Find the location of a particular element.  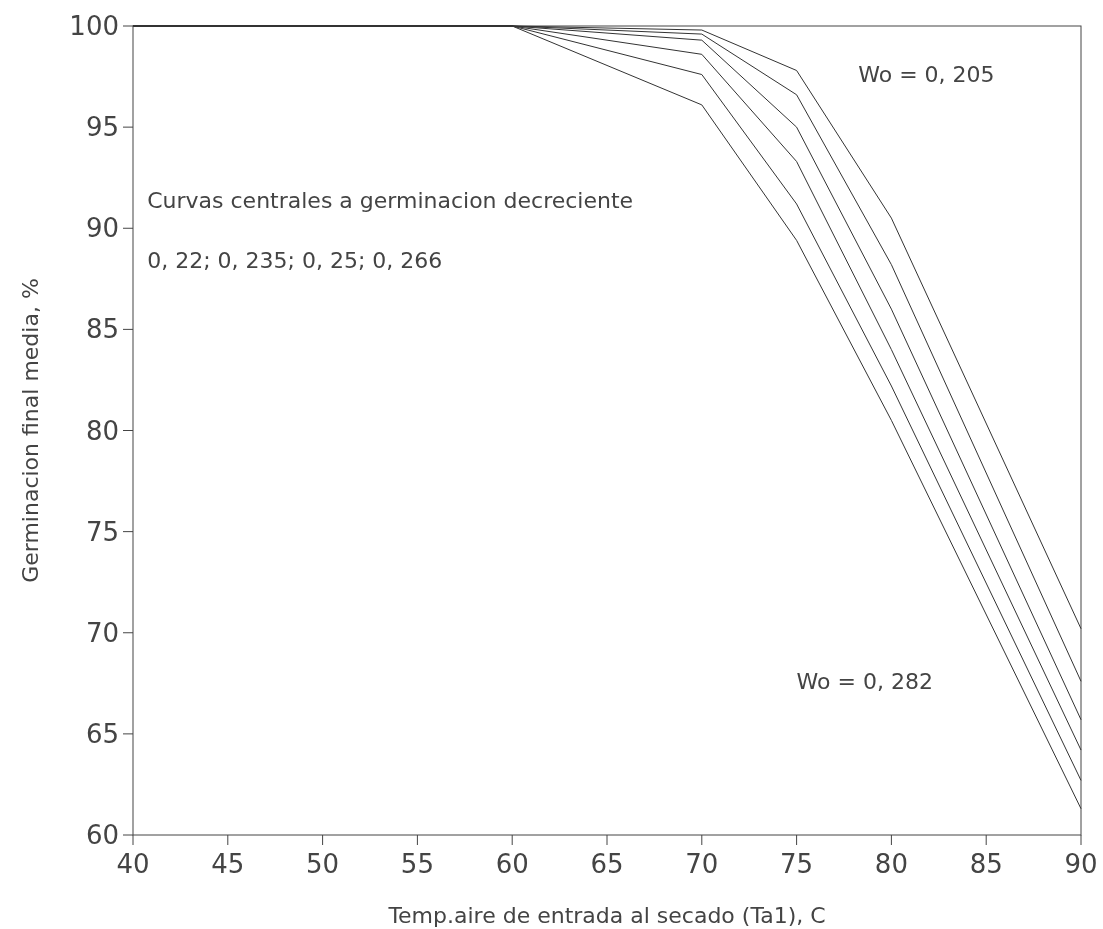

y-tick-label: 95 is located at coordinates (102, 127).